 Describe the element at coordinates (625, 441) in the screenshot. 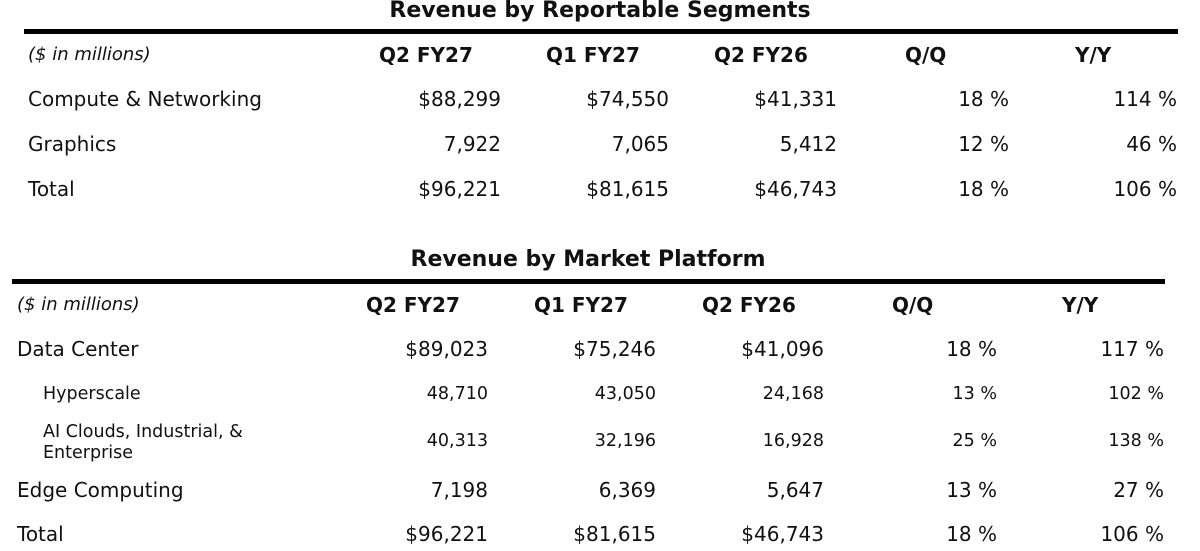

I see `value-cell: 32,196` at that location.